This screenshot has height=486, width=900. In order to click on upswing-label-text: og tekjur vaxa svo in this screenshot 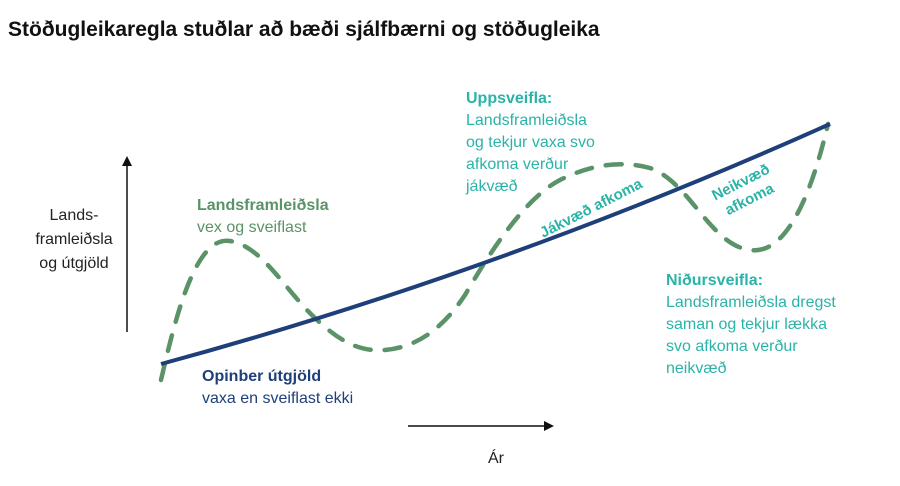, I will do `click(530, 142)`.